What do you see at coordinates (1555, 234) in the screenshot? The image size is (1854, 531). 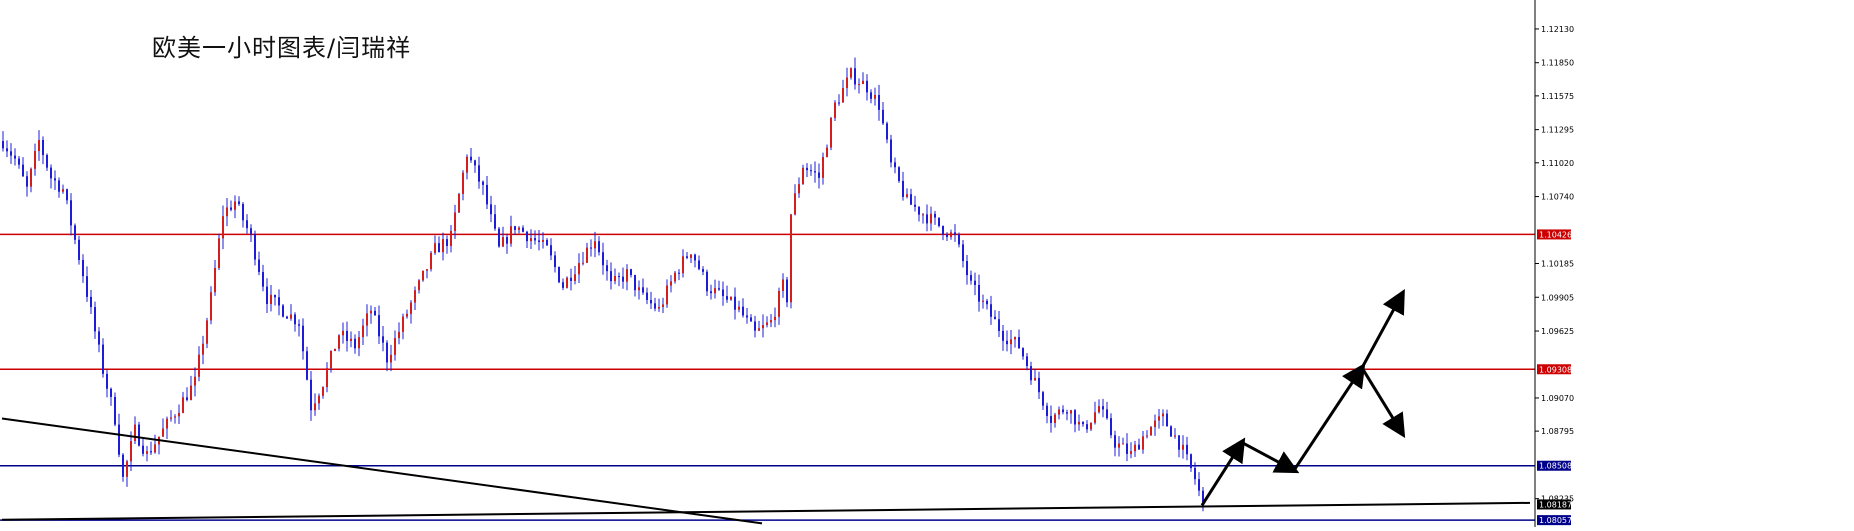 I see `price-tag-label: 1.10426` at bounding box center [1555, 234].